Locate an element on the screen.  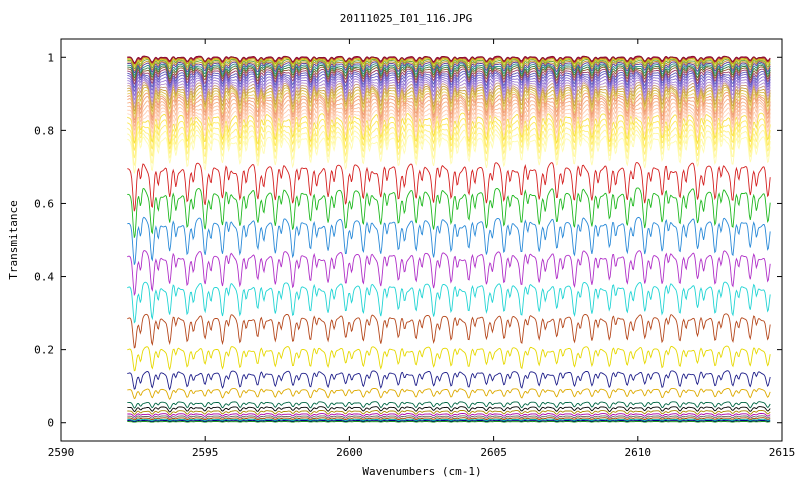
x-tick-label: 2595 is located at coordinates (205, 452).